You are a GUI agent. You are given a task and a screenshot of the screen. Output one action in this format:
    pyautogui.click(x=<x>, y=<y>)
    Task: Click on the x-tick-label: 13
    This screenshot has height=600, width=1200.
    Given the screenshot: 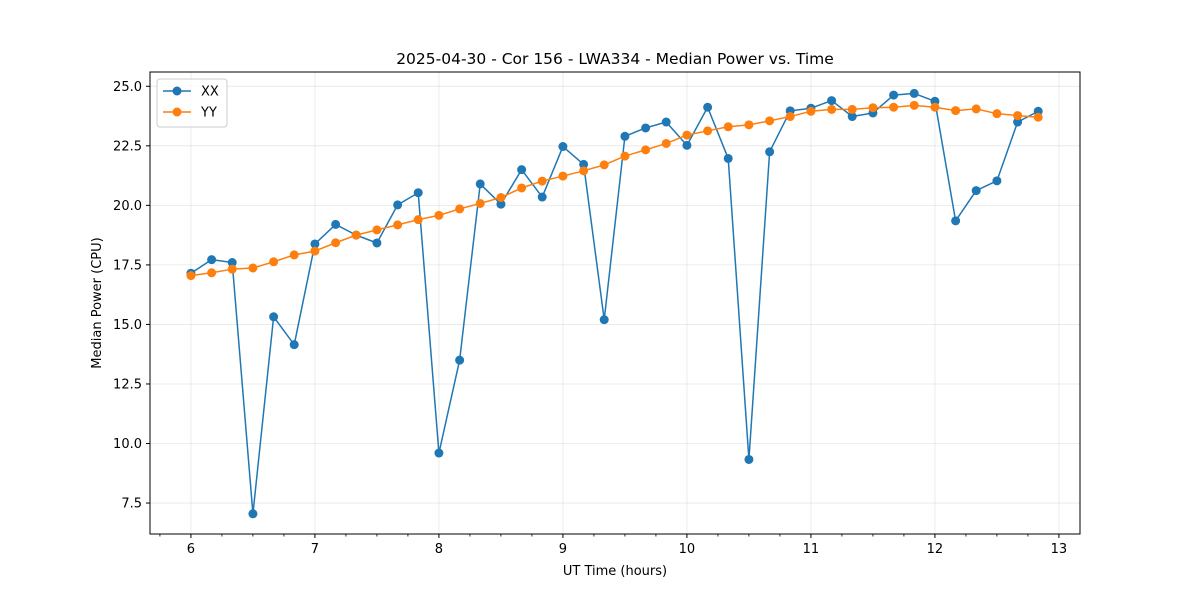 What is the action you would take?
    pyautogui.click(x=1059, y=549)
    